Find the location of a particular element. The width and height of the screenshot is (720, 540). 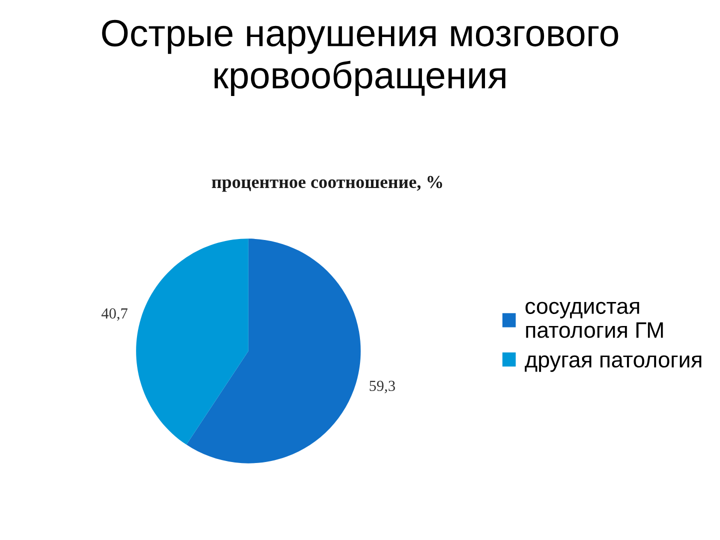

data-label: 59,3 is located at coordinates (383, 387).